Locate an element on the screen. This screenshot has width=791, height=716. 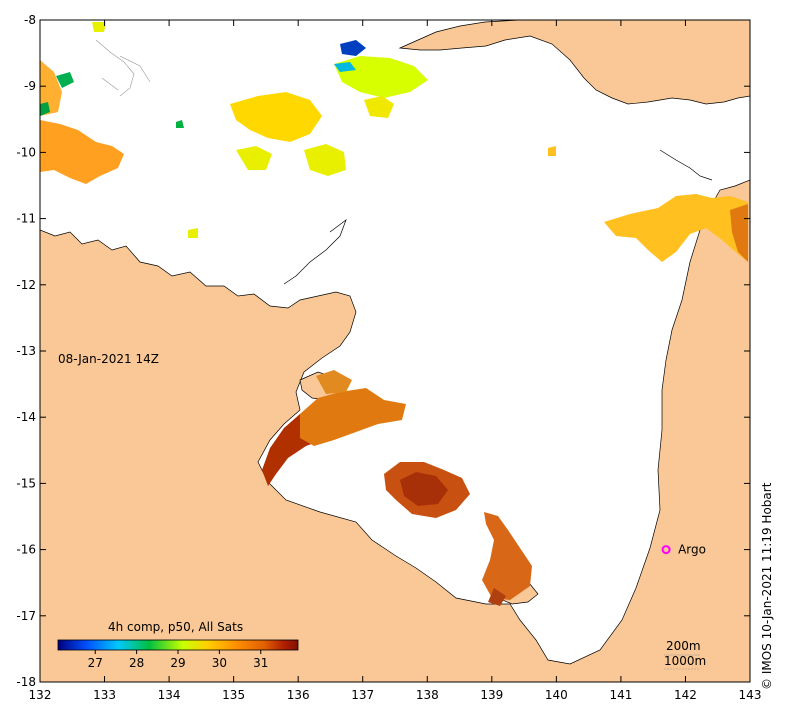
depth-legend: 200m 1000m is located at coordinates (685, 654).